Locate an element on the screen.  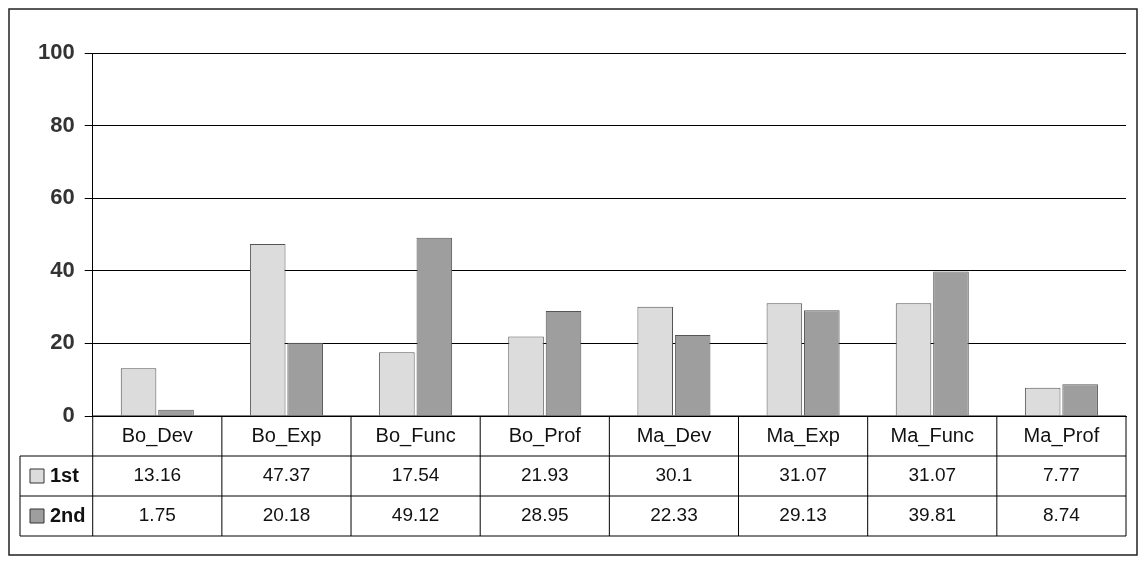
legend-label: 2nd is located at coordinates (68, 514).